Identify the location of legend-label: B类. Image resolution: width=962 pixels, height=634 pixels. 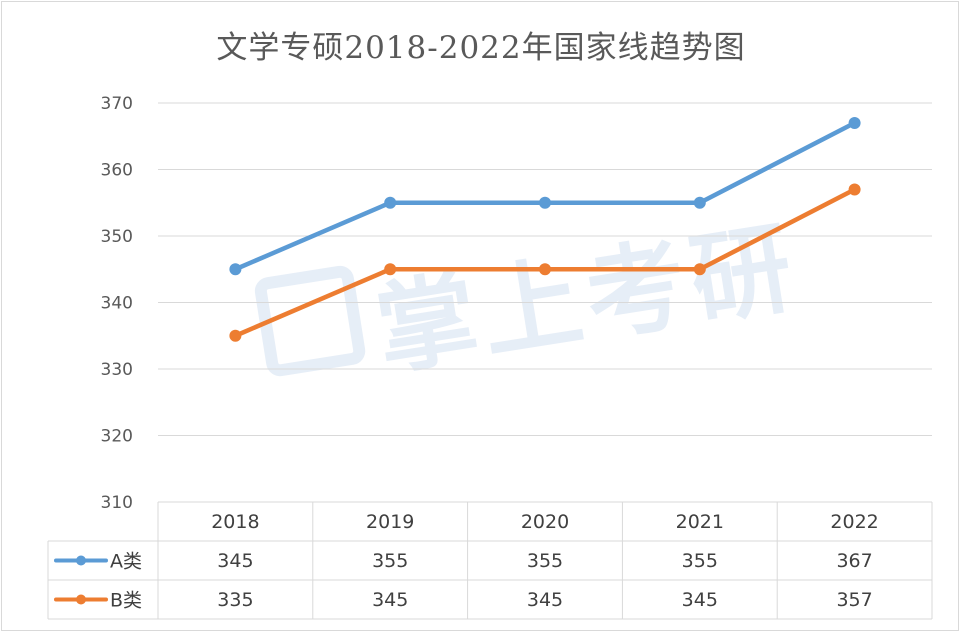
(126, 601).